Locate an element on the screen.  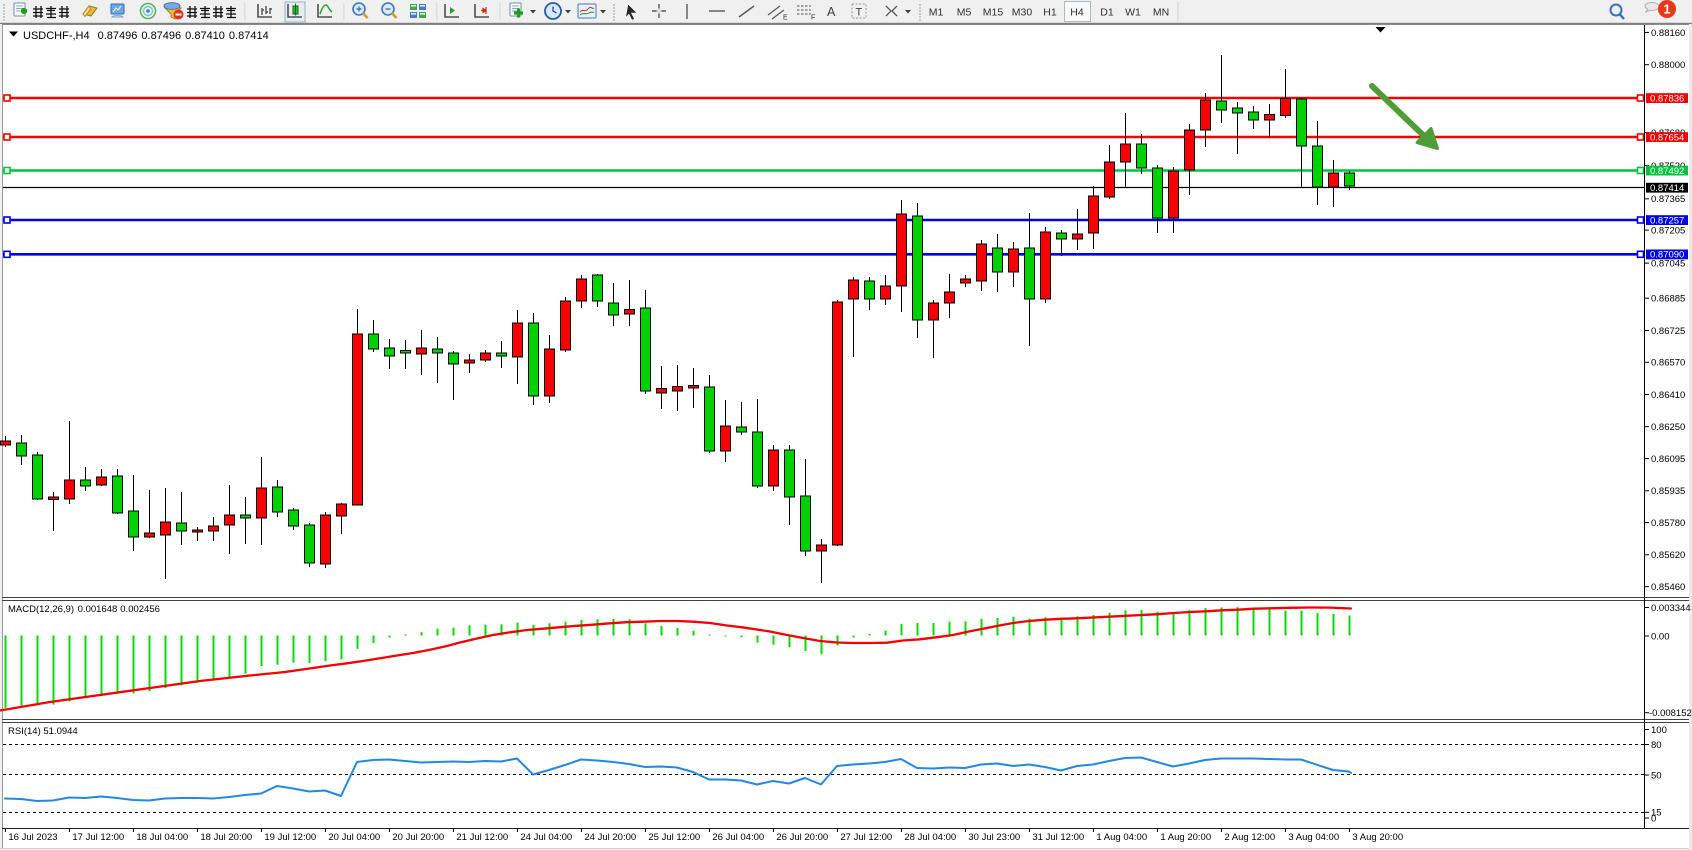
svg-text: M5 is located at coordinates (964, 13).